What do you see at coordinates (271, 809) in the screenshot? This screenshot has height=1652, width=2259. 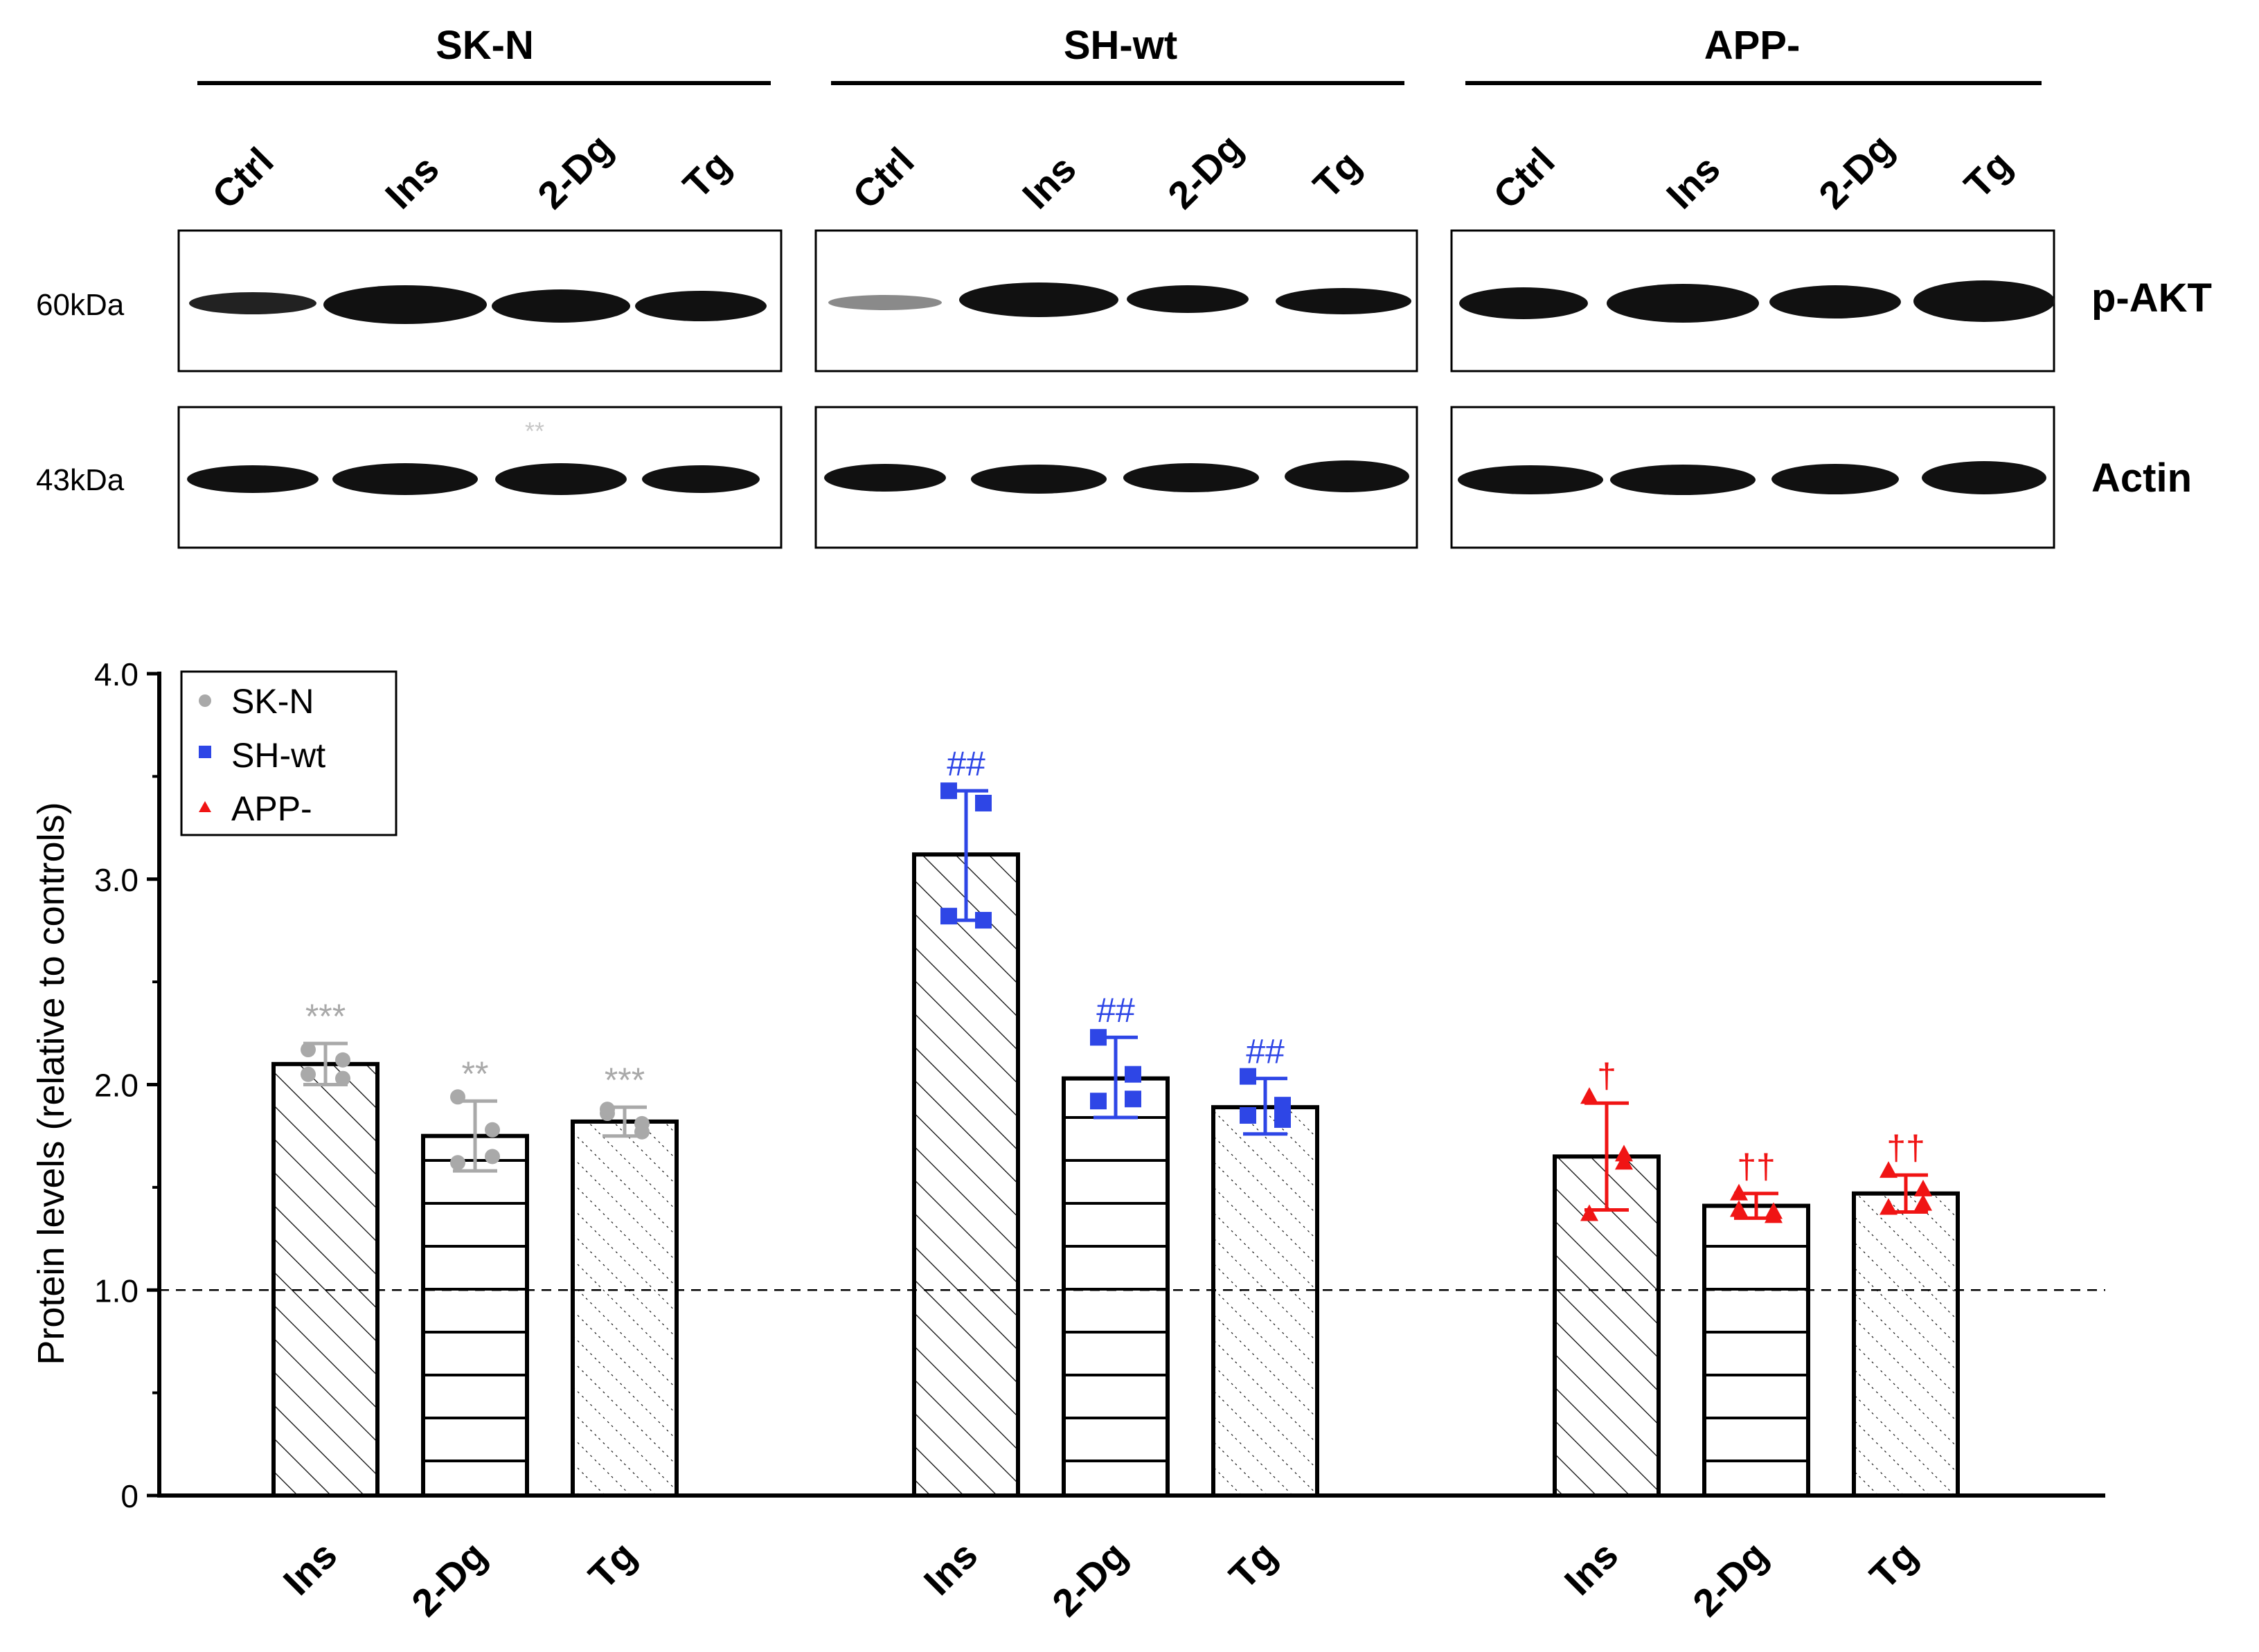 I see `legend-label: APP-` at bounding box center [271, 809].